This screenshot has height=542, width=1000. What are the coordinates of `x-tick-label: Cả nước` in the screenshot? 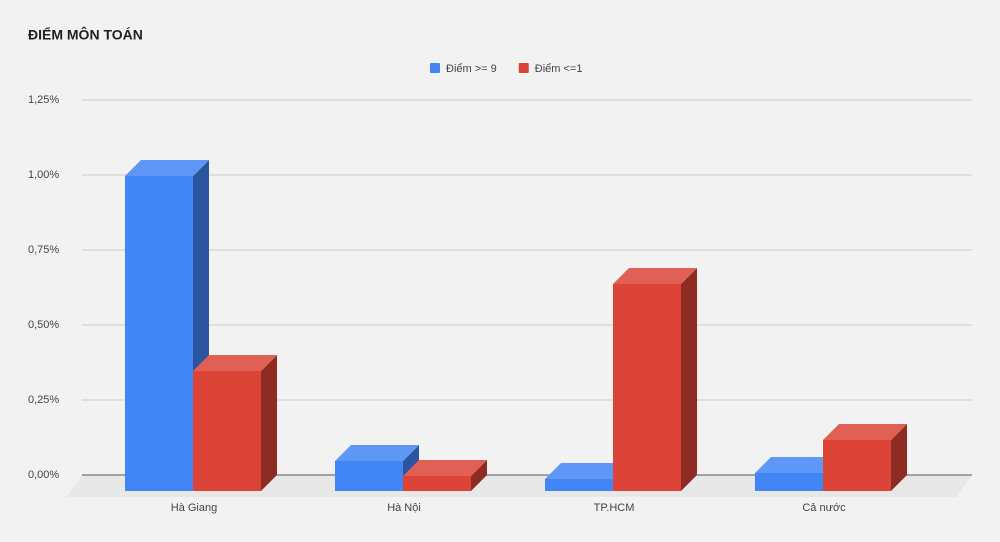 It's located at (824, 508).